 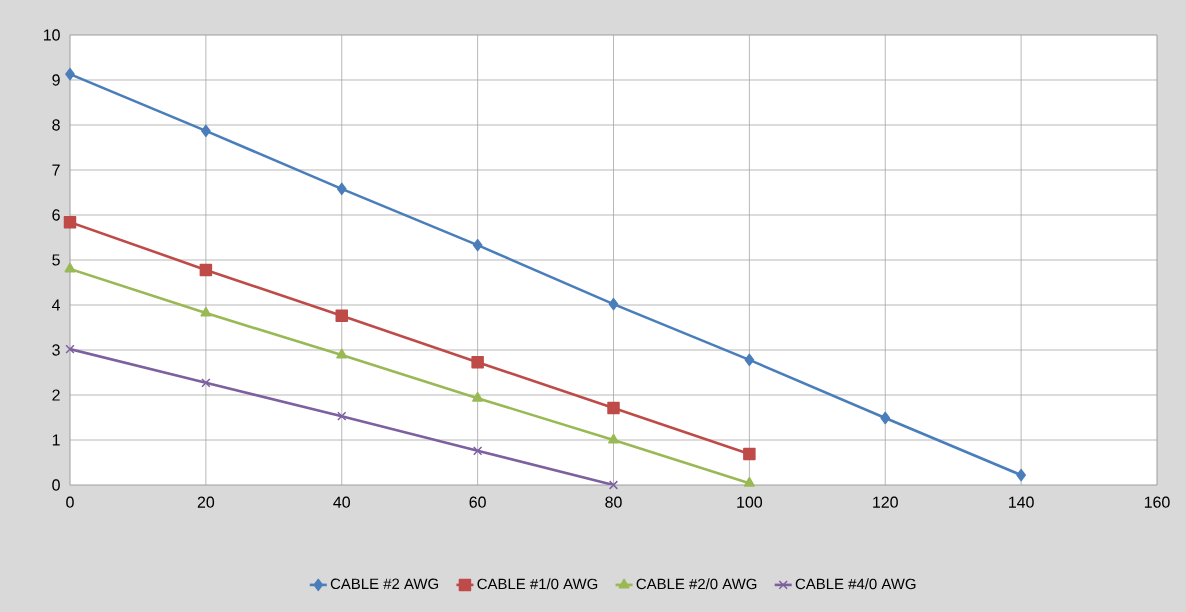 I want to click on y-tick-label: 4, so click(x=56, y=305).